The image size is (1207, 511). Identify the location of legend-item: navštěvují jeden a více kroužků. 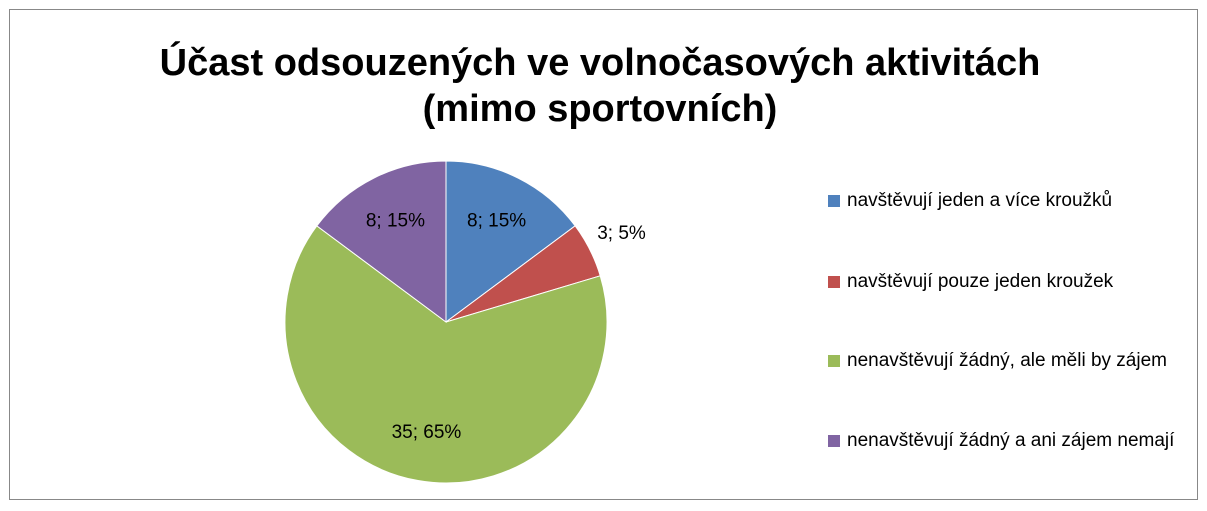
(1005, 200).